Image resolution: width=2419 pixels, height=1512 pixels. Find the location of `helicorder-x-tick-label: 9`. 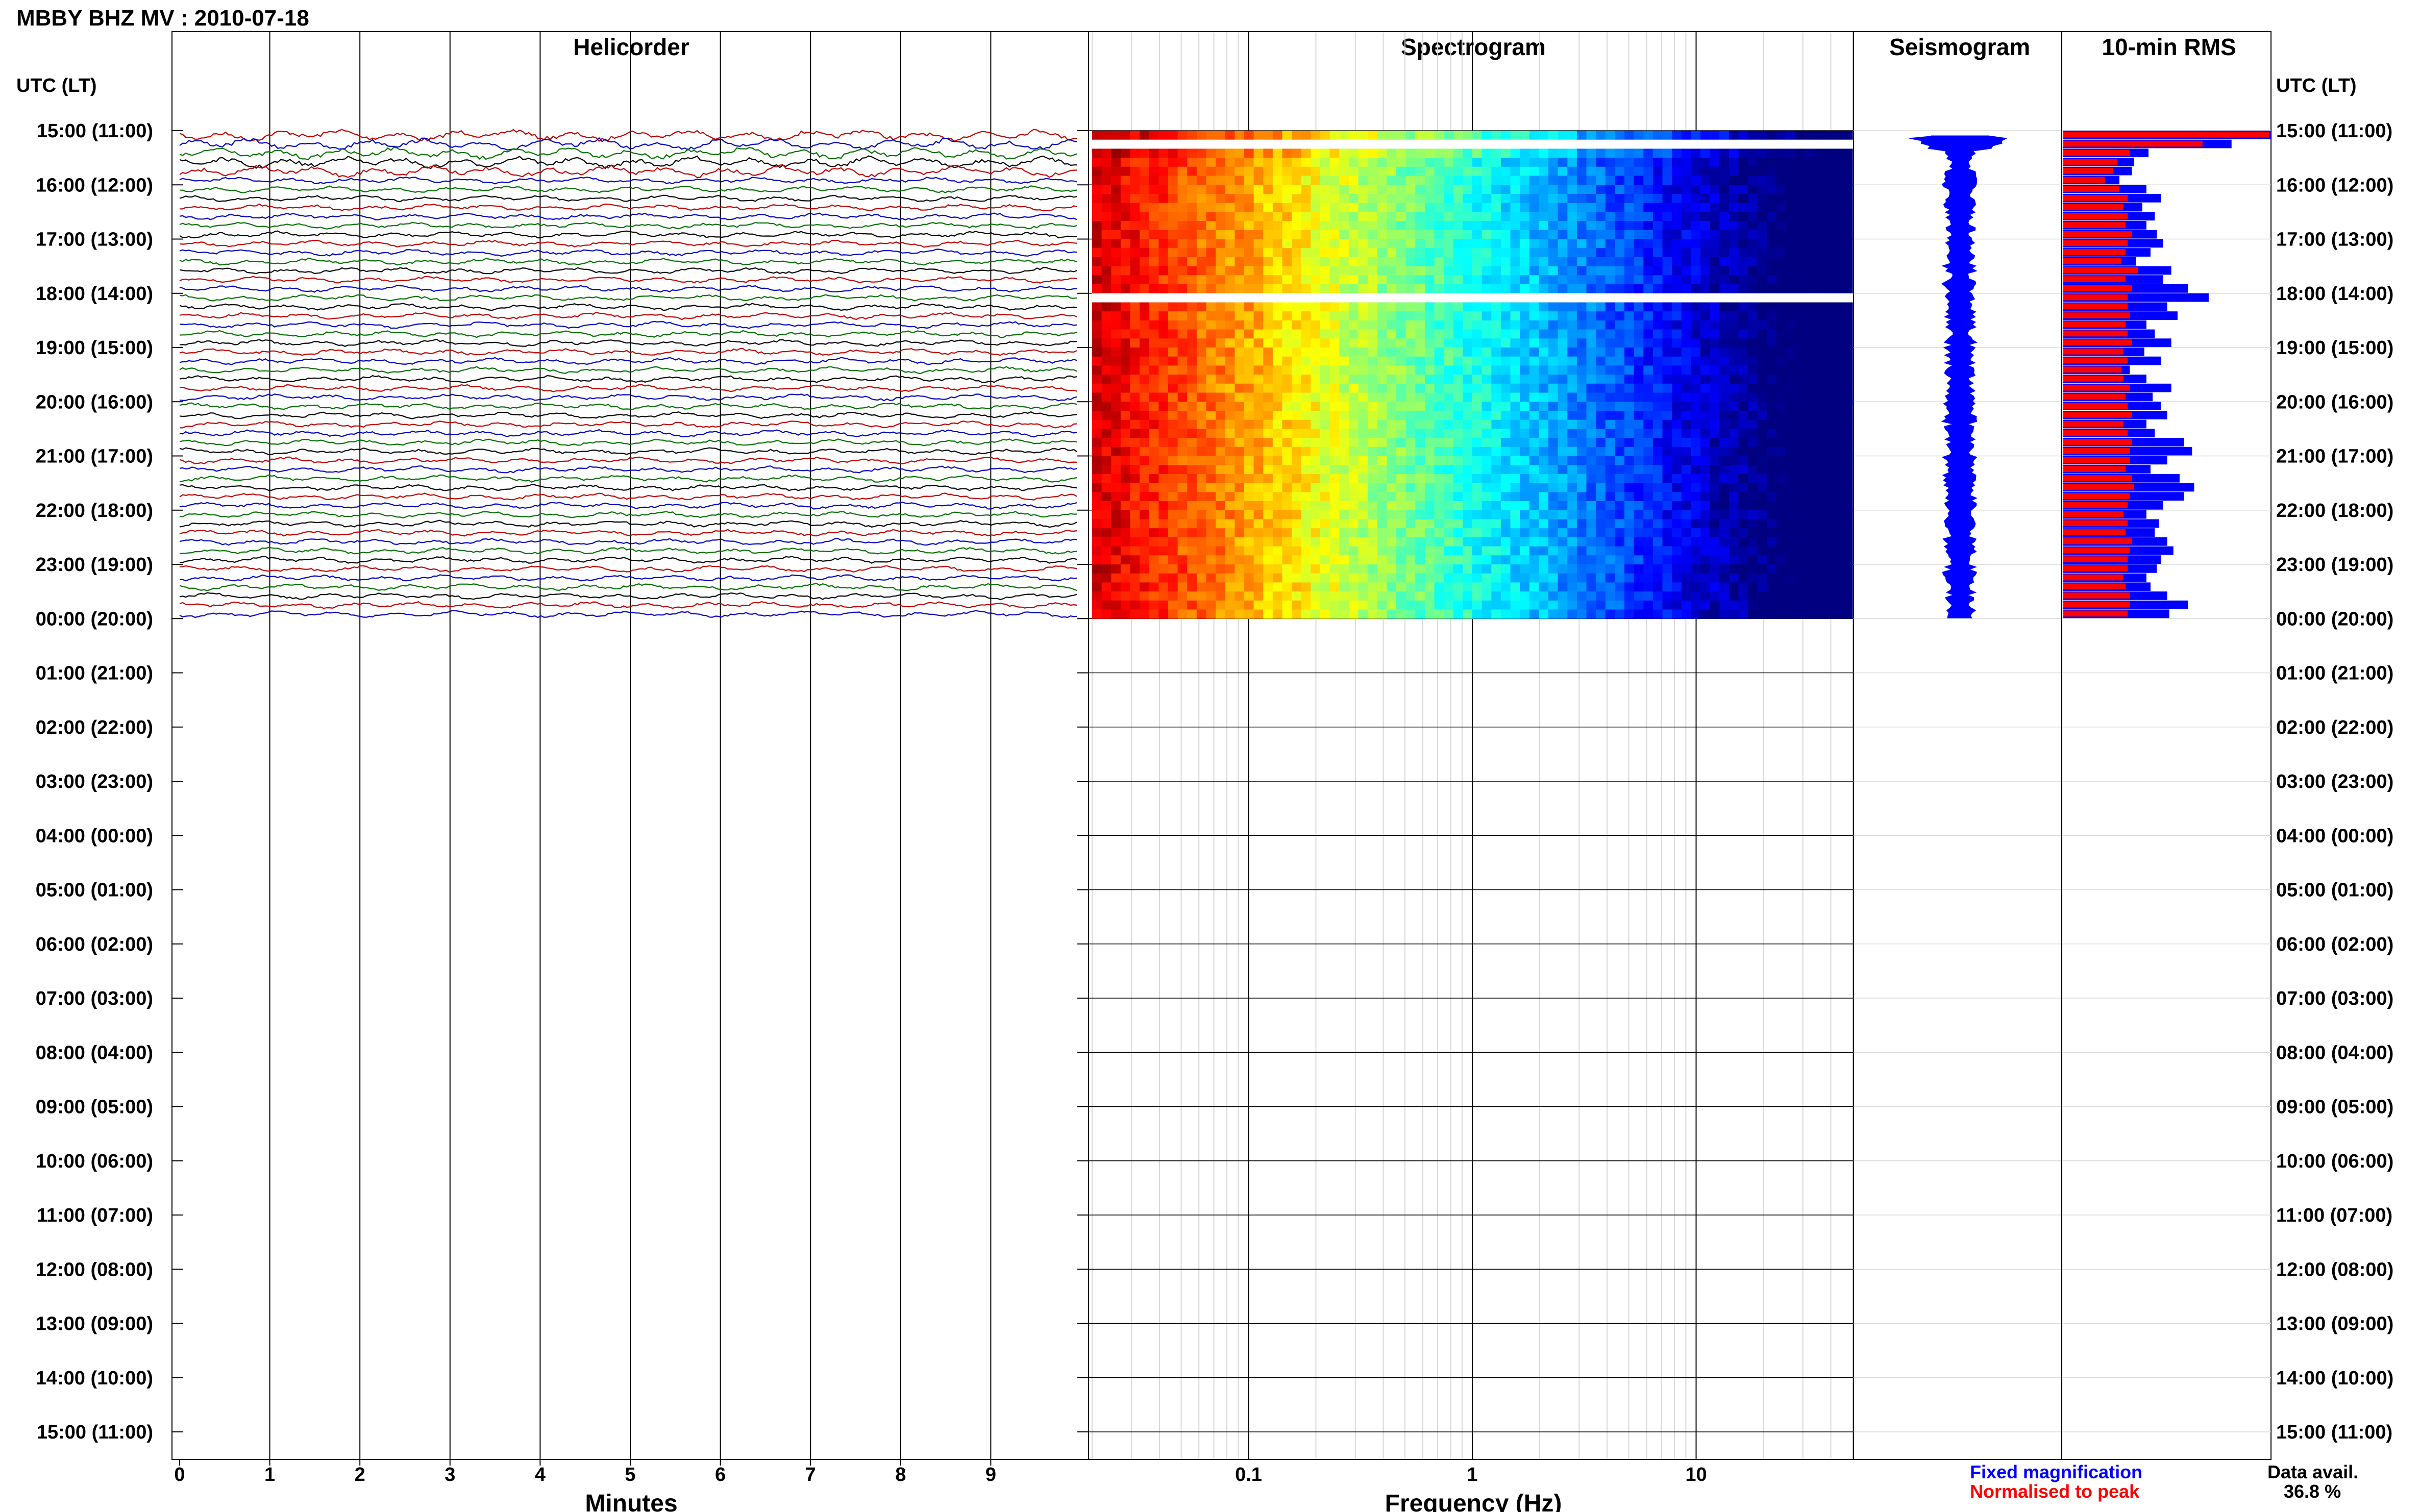

helicorder-x-tick-label: 9 is located at coordinates (990, 1474).